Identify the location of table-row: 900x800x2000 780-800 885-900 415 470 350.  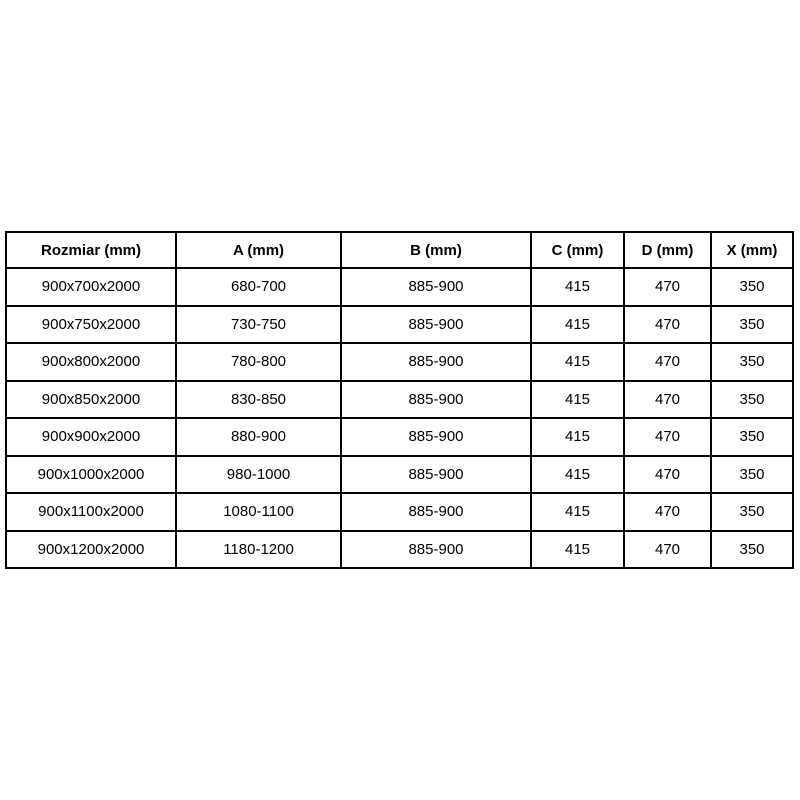
(399, 362).